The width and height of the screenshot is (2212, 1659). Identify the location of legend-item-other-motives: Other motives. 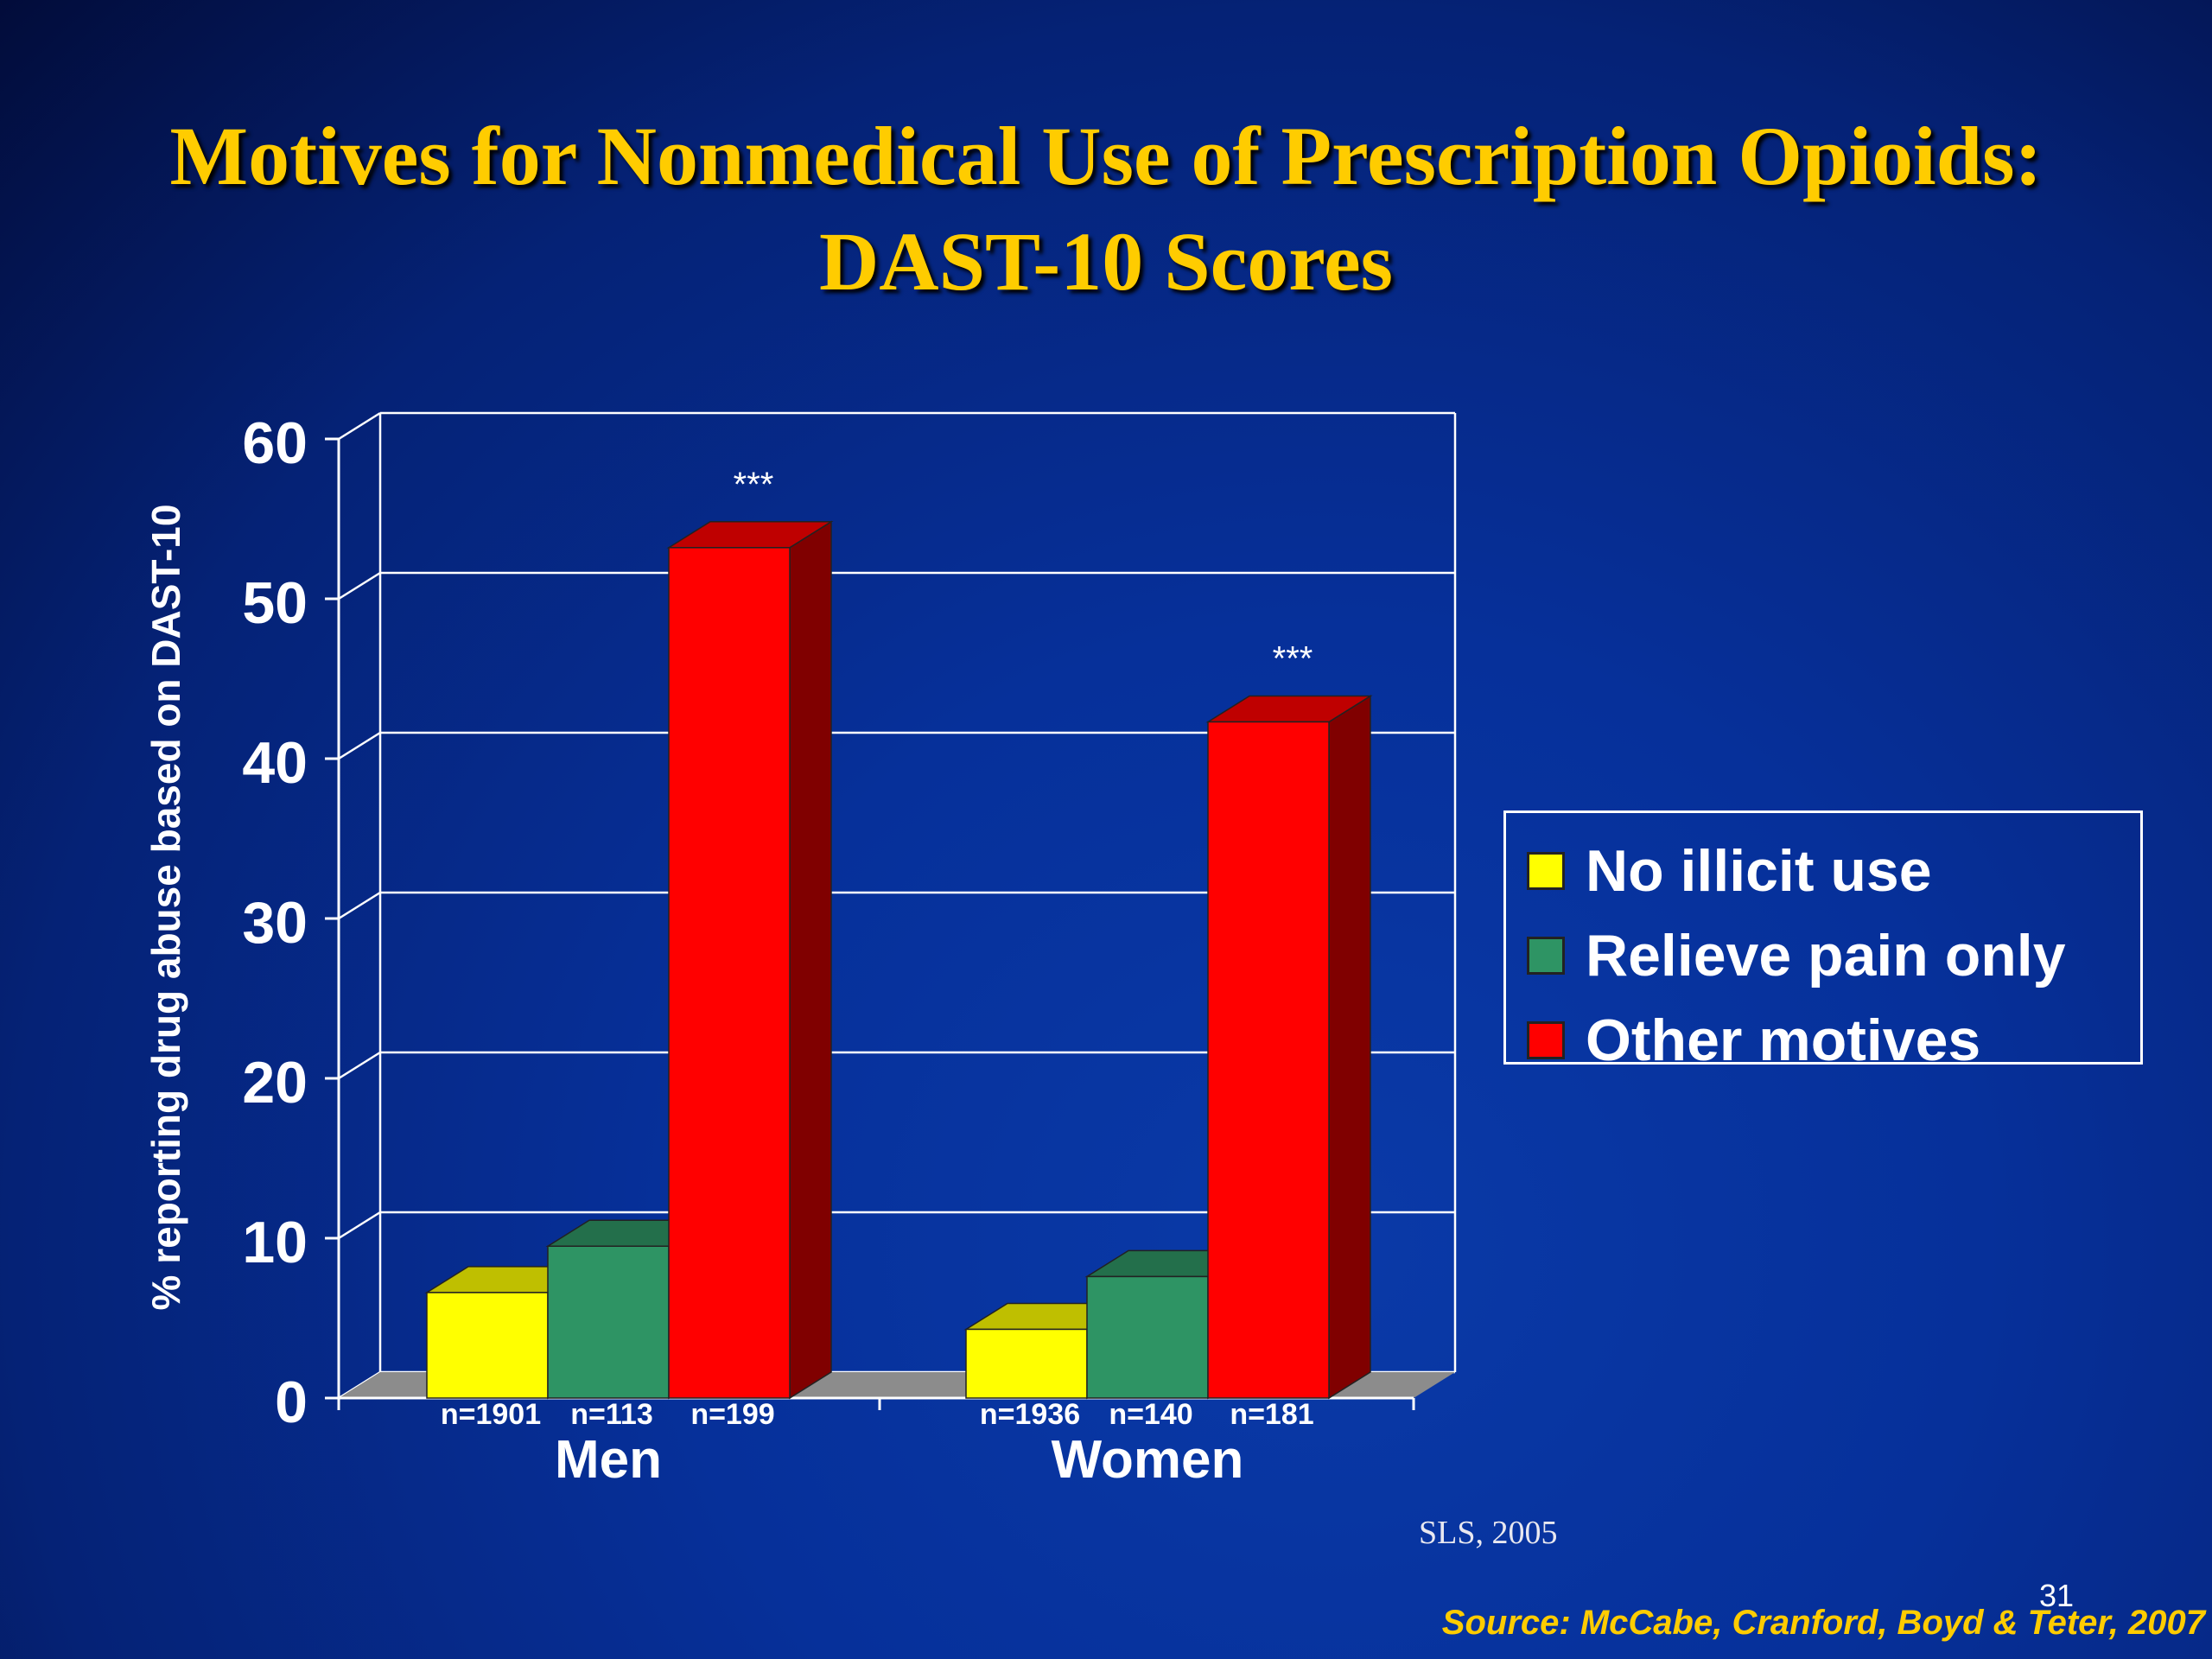
(1823, 1040).